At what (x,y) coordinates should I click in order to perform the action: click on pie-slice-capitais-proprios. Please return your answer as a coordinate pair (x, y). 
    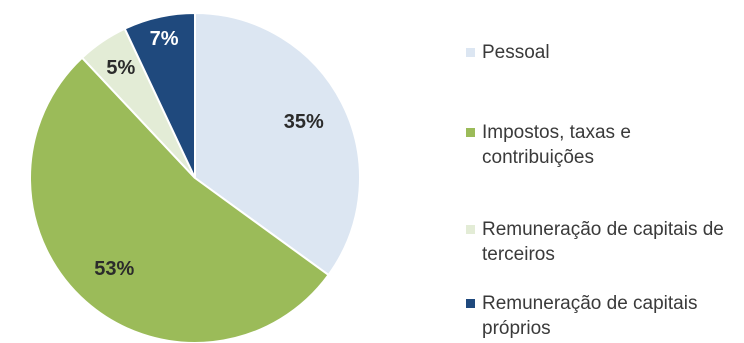
    Looking at the image, I should click on (159, 95).